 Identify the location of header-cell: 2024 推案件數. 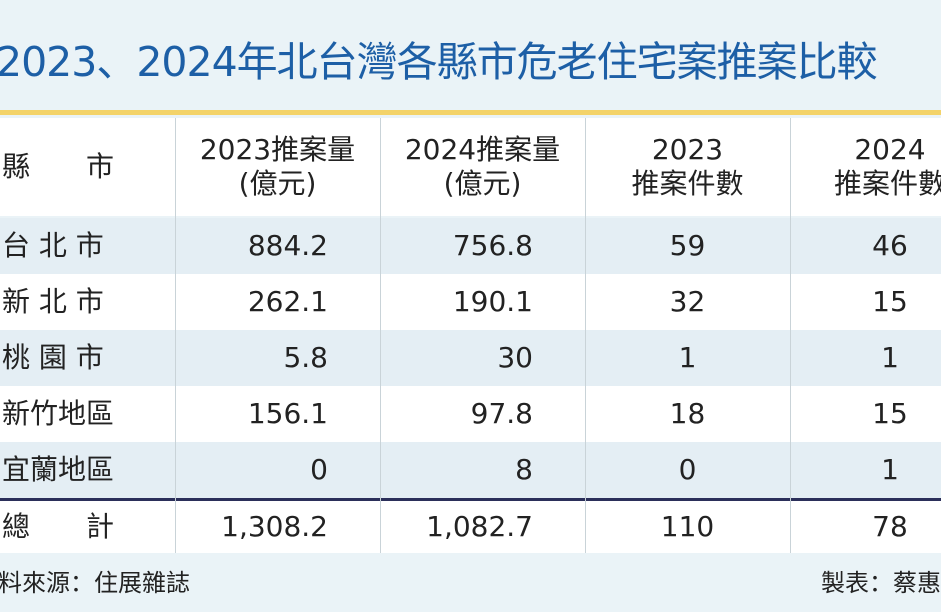
(865, 167).